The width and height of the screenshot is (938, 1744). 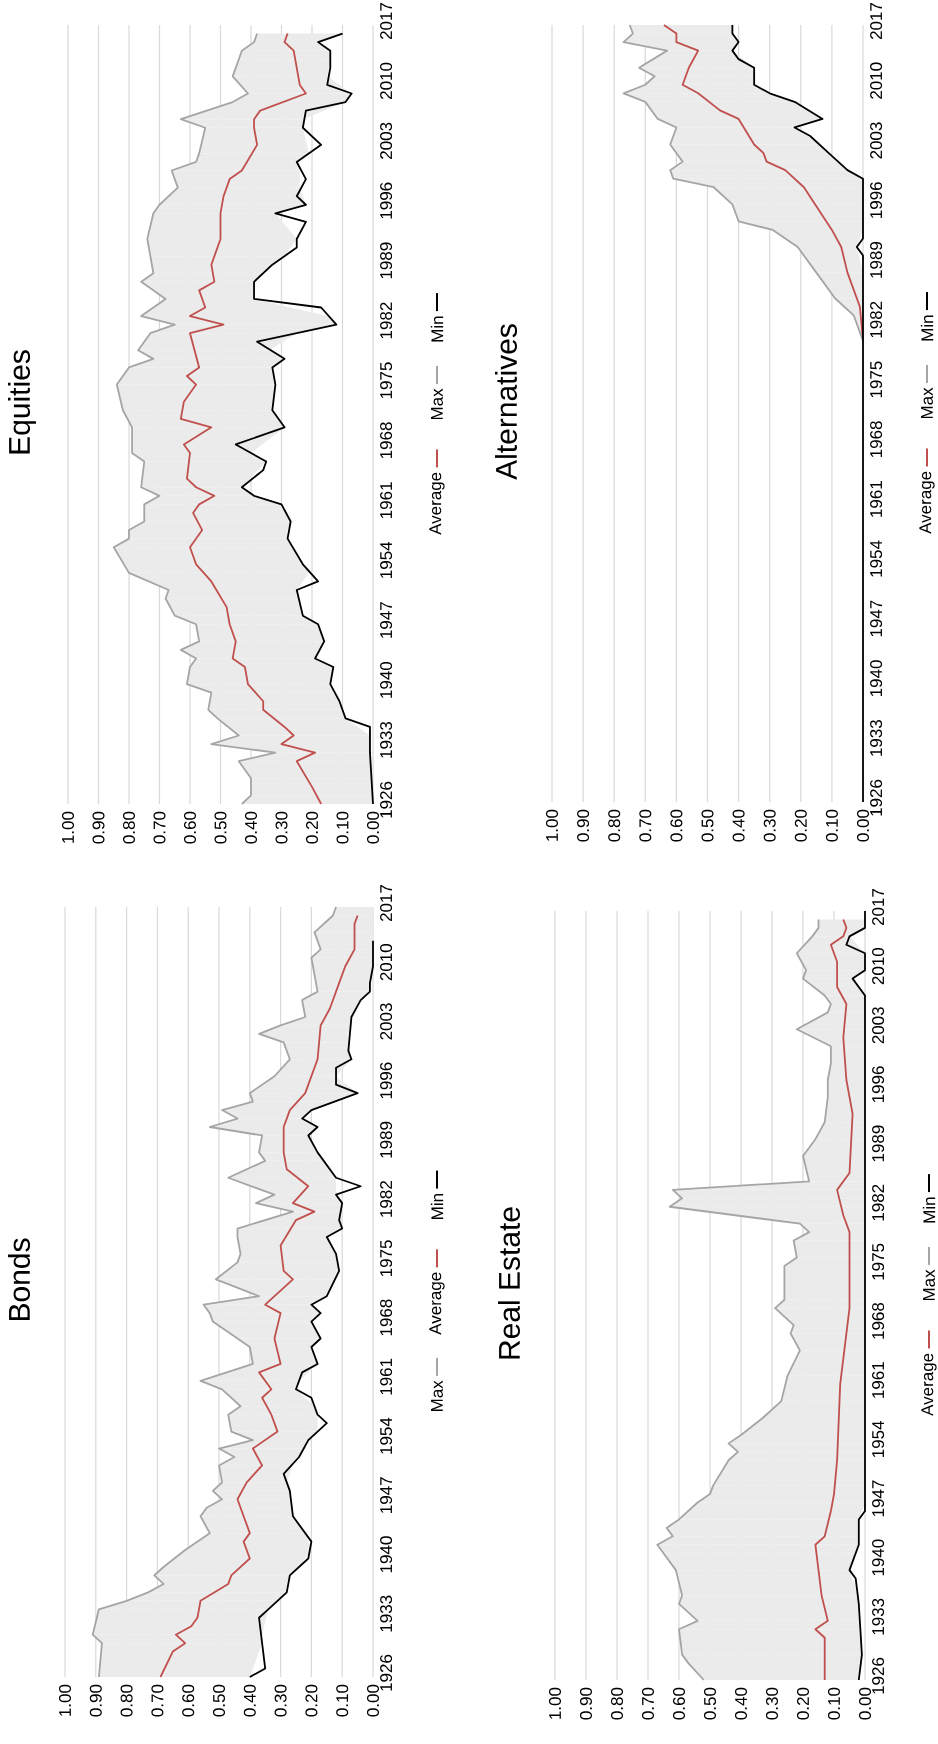 What do you see at coordinates (506, 402) in the screenshot?
I see `text: Alternatives` at bounding box center [506, 402].